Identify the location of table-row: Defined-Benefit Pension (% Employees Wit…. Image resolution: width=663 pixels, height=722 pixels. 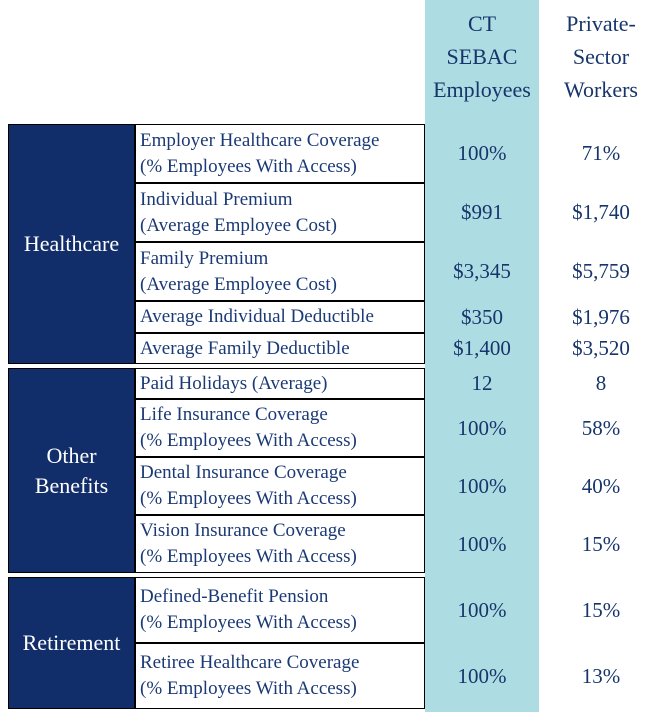
(399, 610).